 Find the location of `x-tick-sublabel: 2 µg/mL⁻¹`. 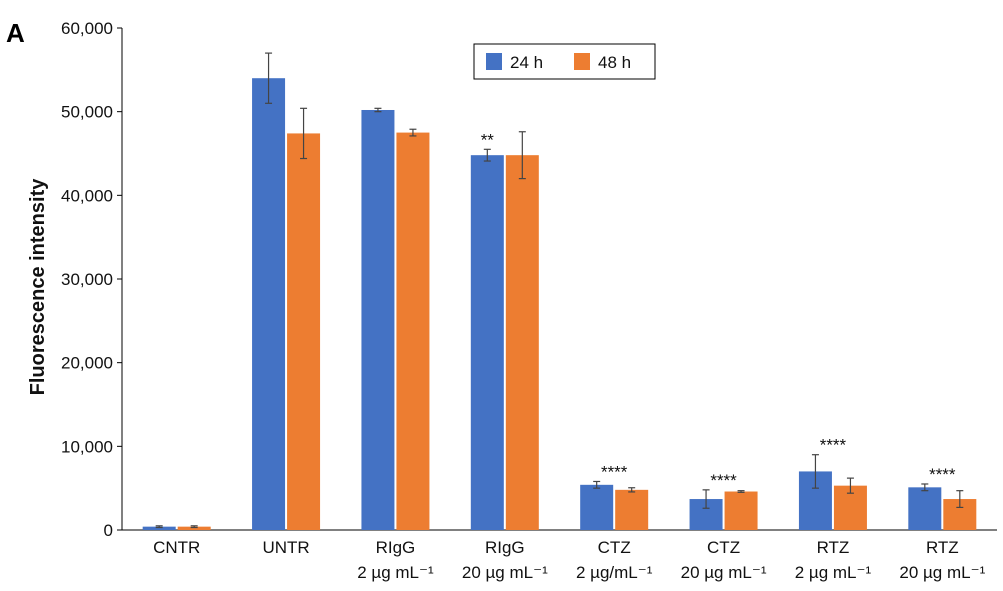

x-tick-sublabel: 2 µg/mL⁻¹ is located at coordinates (614, 572).